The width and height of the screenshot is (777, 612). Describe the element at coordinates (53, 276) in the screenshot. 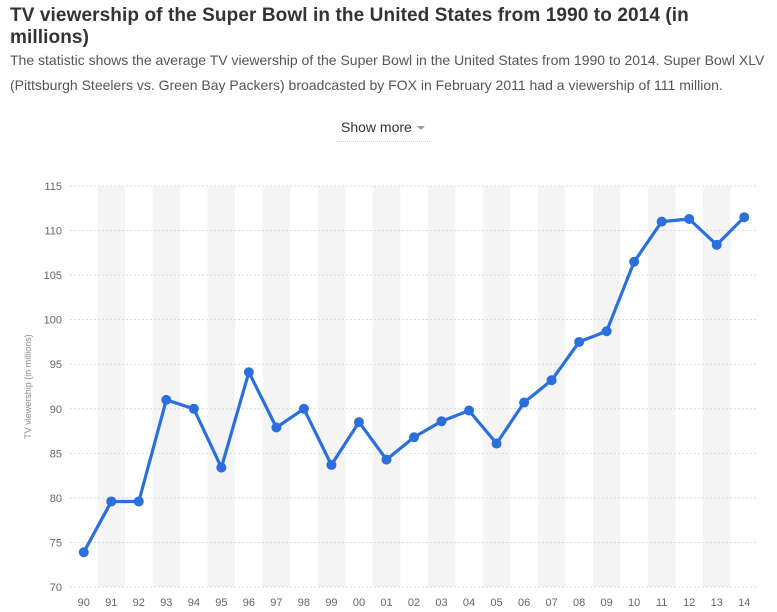

I see `y-tick-label: 105` at that location.